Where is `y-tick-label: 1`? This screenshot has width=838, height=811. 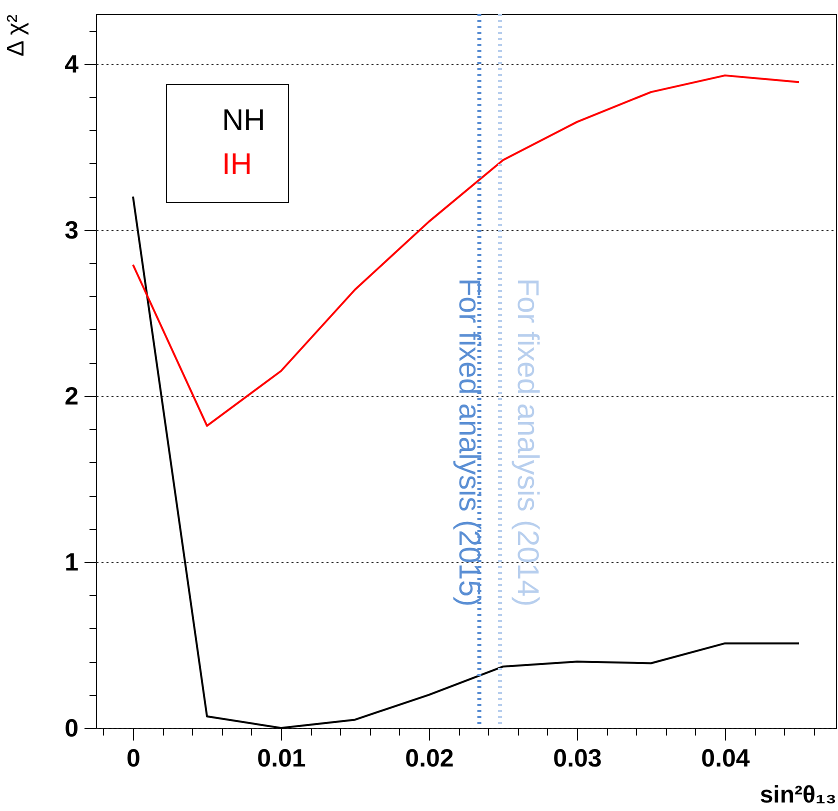
y-tick-label: 1 is located at coordinates (71, 562).